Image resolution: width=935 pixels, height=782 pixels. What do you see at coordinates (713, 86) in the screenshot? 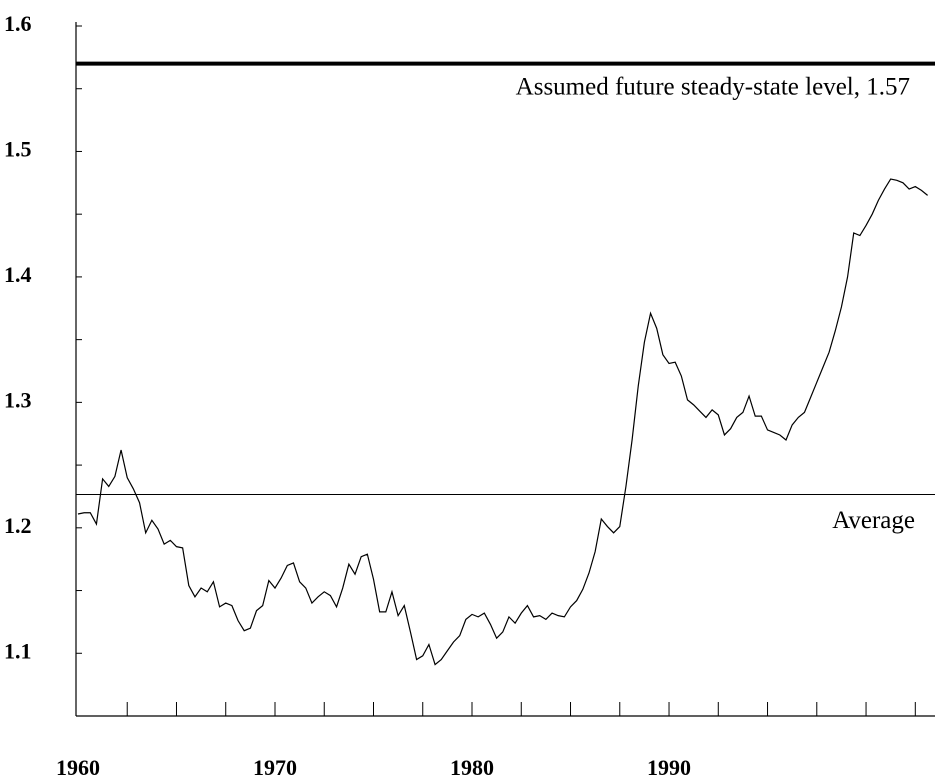
I see `annotation: Assumed future steady-state level, 1.57` at bounding box center [713, 86].